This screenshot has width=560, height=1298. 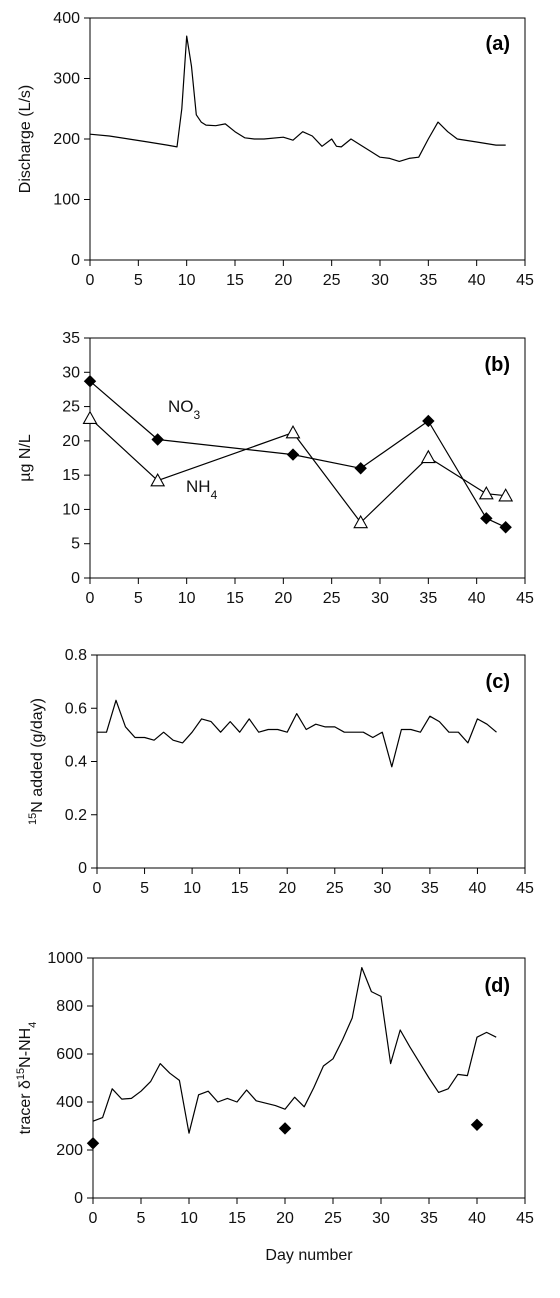 I want to click on y-tick-label: 300, so click(x=66, y=79).